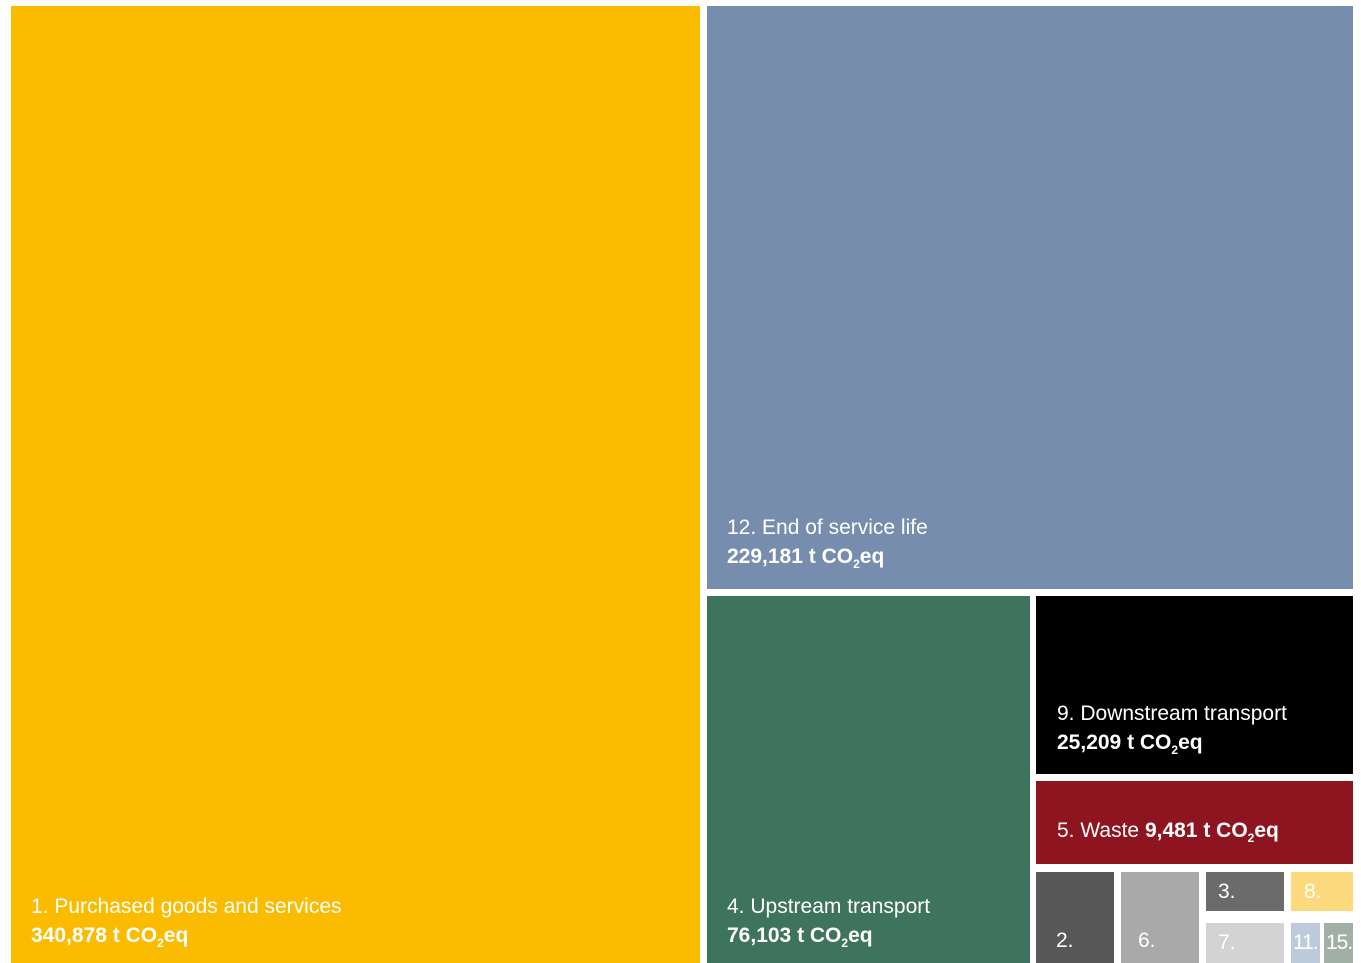 This screenshot has height=963, width=1361. I want to click on tile-category-15: 15., so click(1338, 943).